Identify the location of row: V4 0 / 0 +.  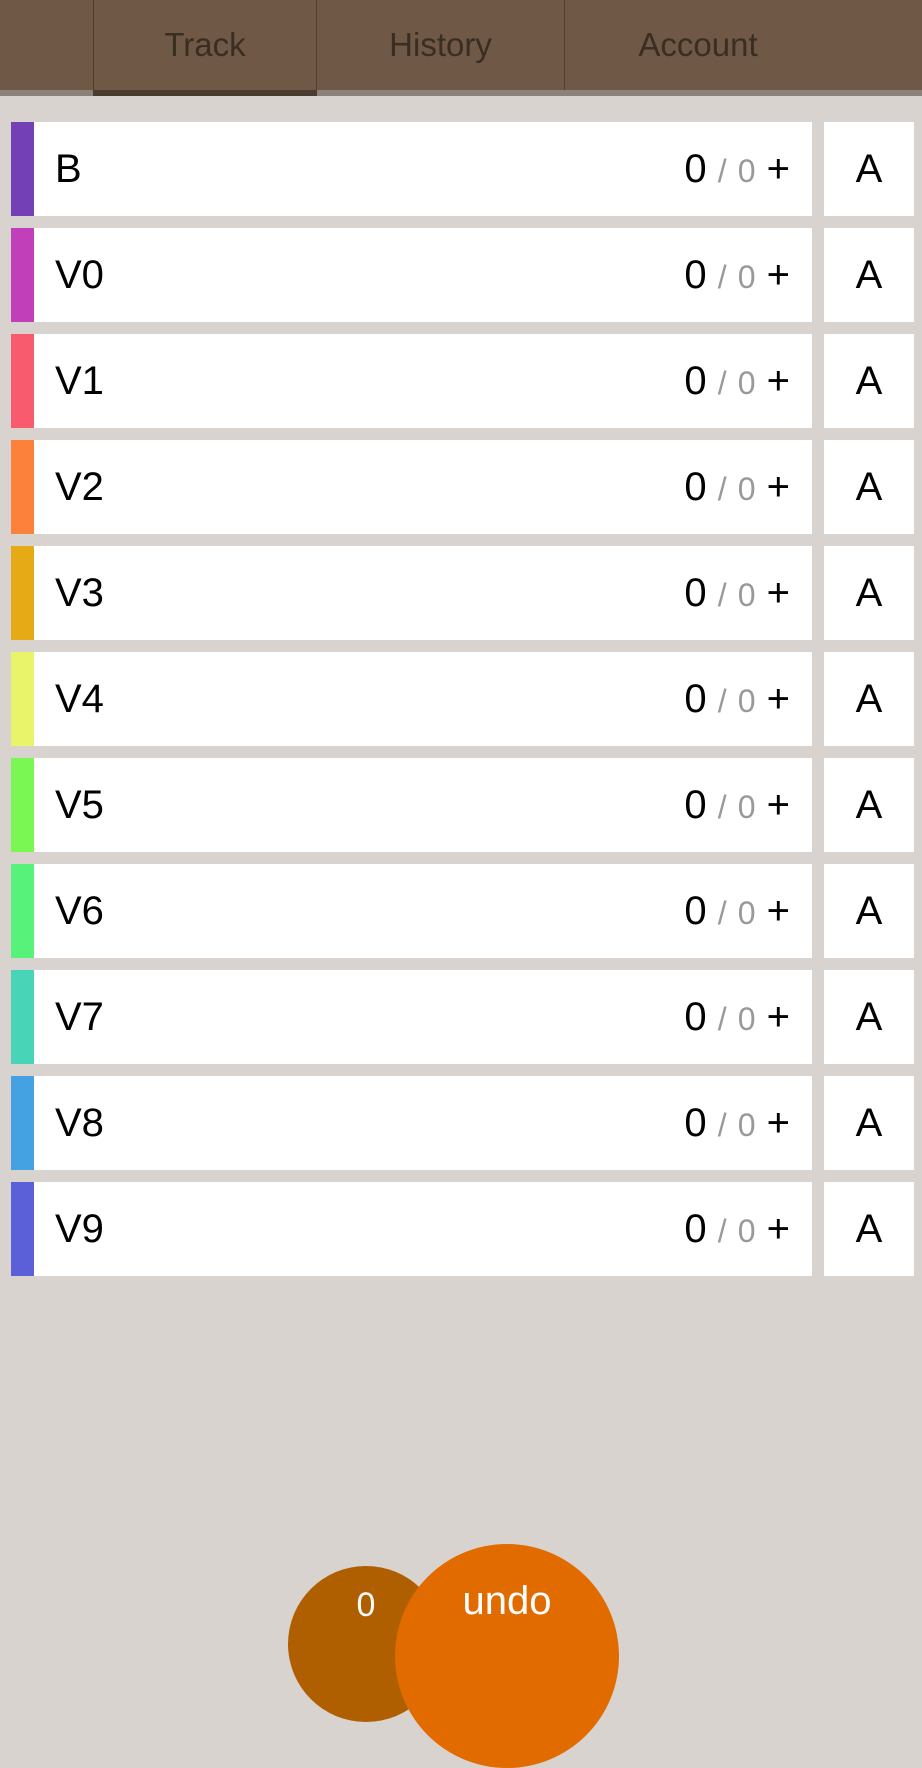
(411, 699).